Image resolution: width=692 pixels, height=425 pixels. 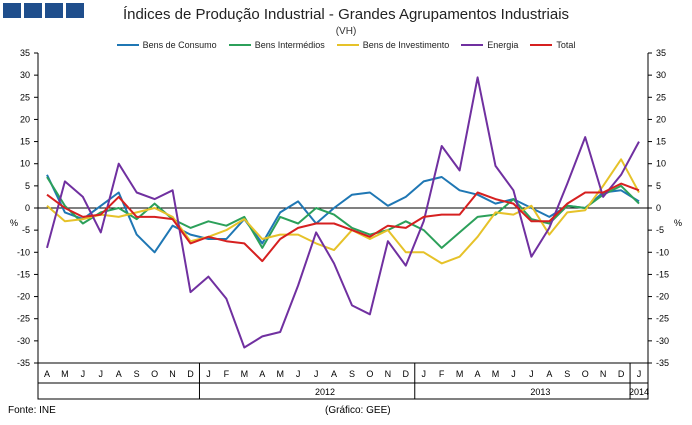 I want to click on y-tick-label-right: 5, so click(x=658, y=186).